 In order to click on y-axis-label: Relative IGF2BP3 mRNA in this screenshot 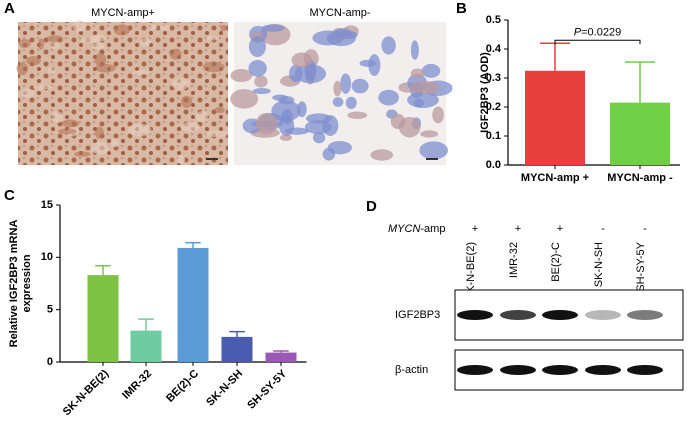, I will do `click(14, 284)`.